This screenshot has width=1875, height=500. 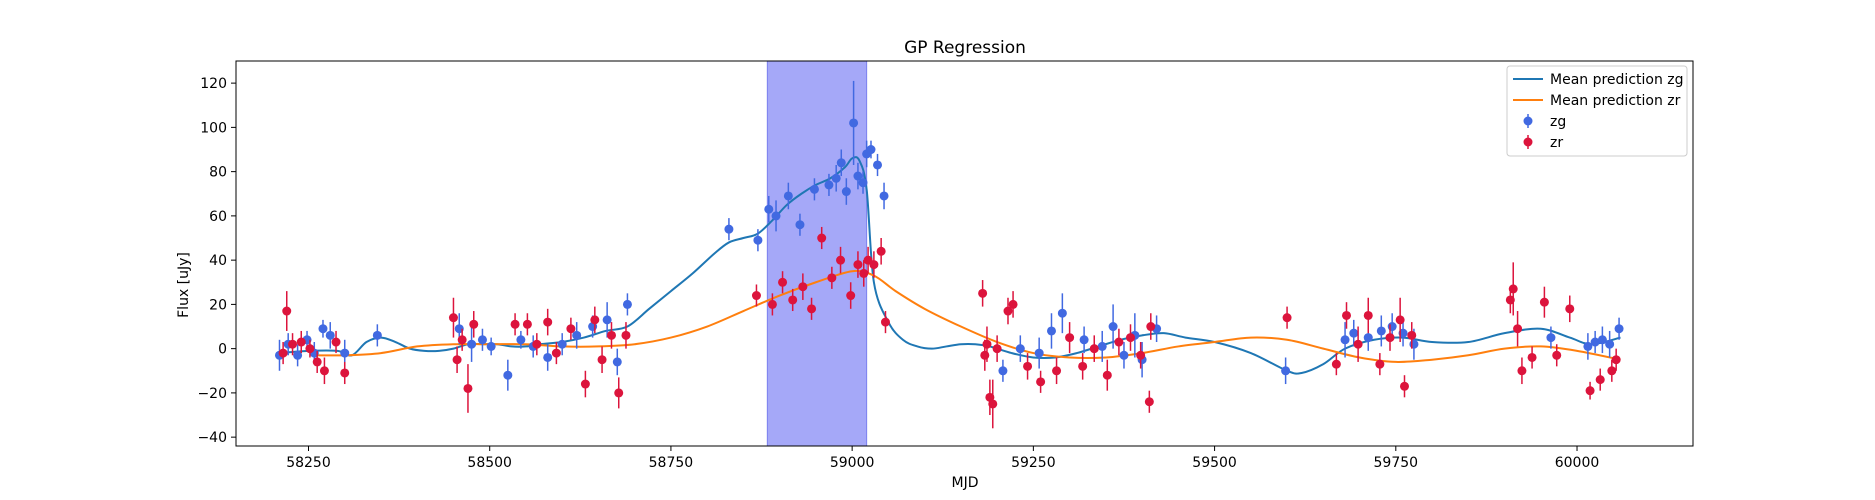 I want to click on legend-box, so click(x=1597, y=111).